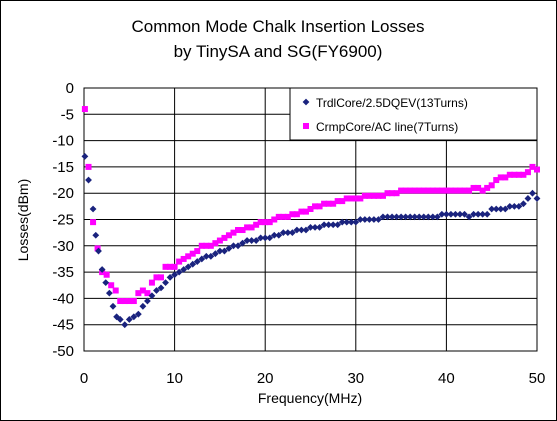  What do you see at coordinates (63, 246) in the screenshot?
I see `y-tick-label: -30` at bounding box center [63, 246].